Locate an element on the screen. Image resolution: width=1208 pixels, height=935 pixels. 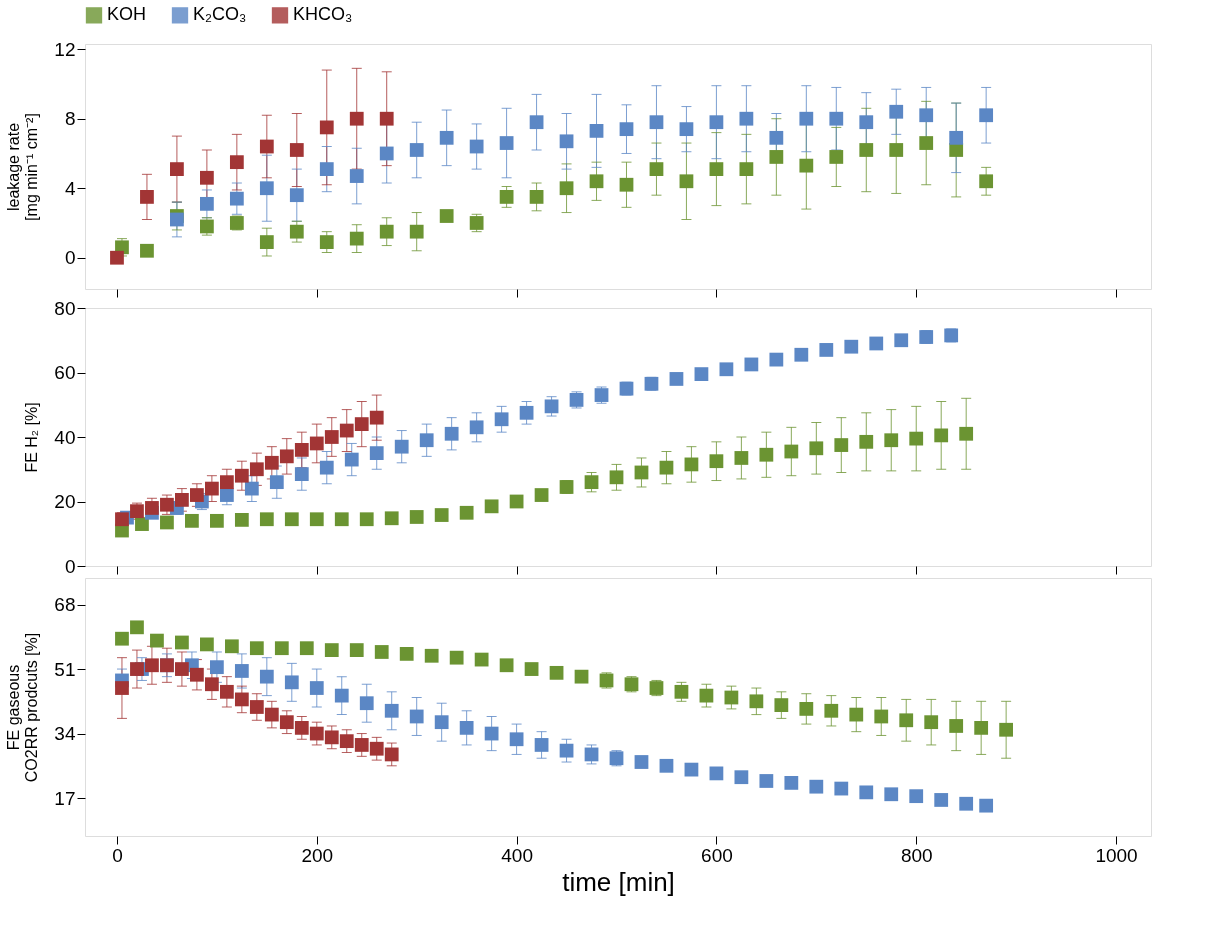
y-tick-label: 80 is located at coordinates (65, 308).